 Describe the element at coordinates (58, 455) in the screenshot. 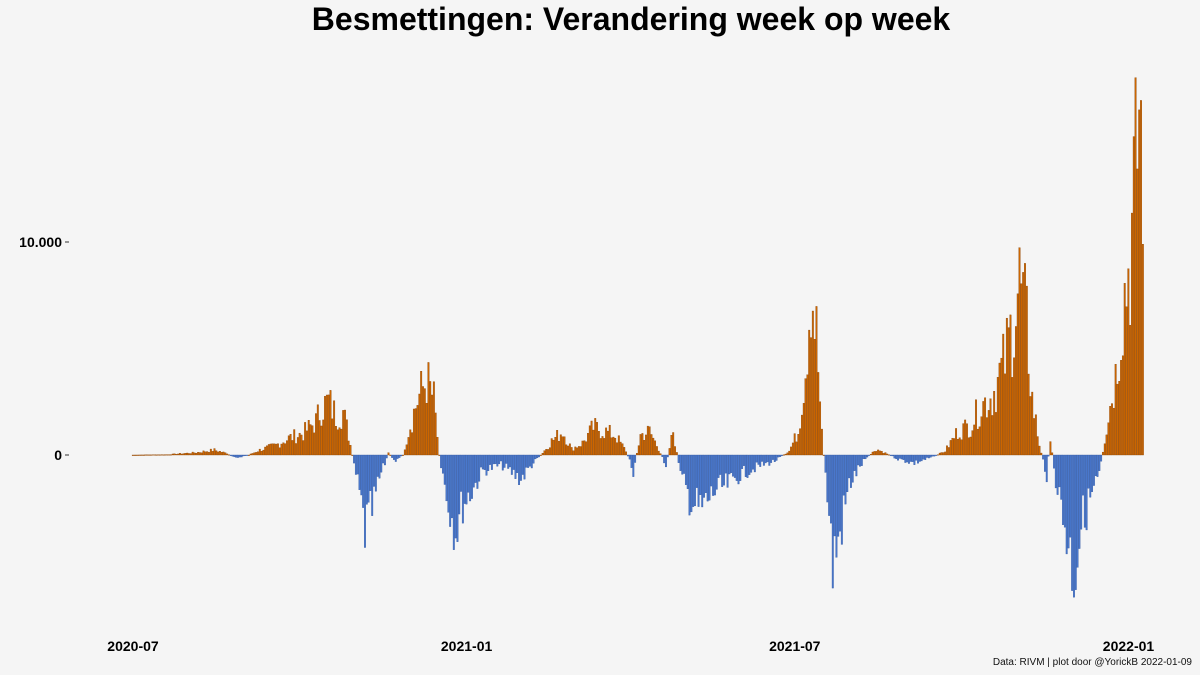

I see `y-tick-label: 0` at that location.